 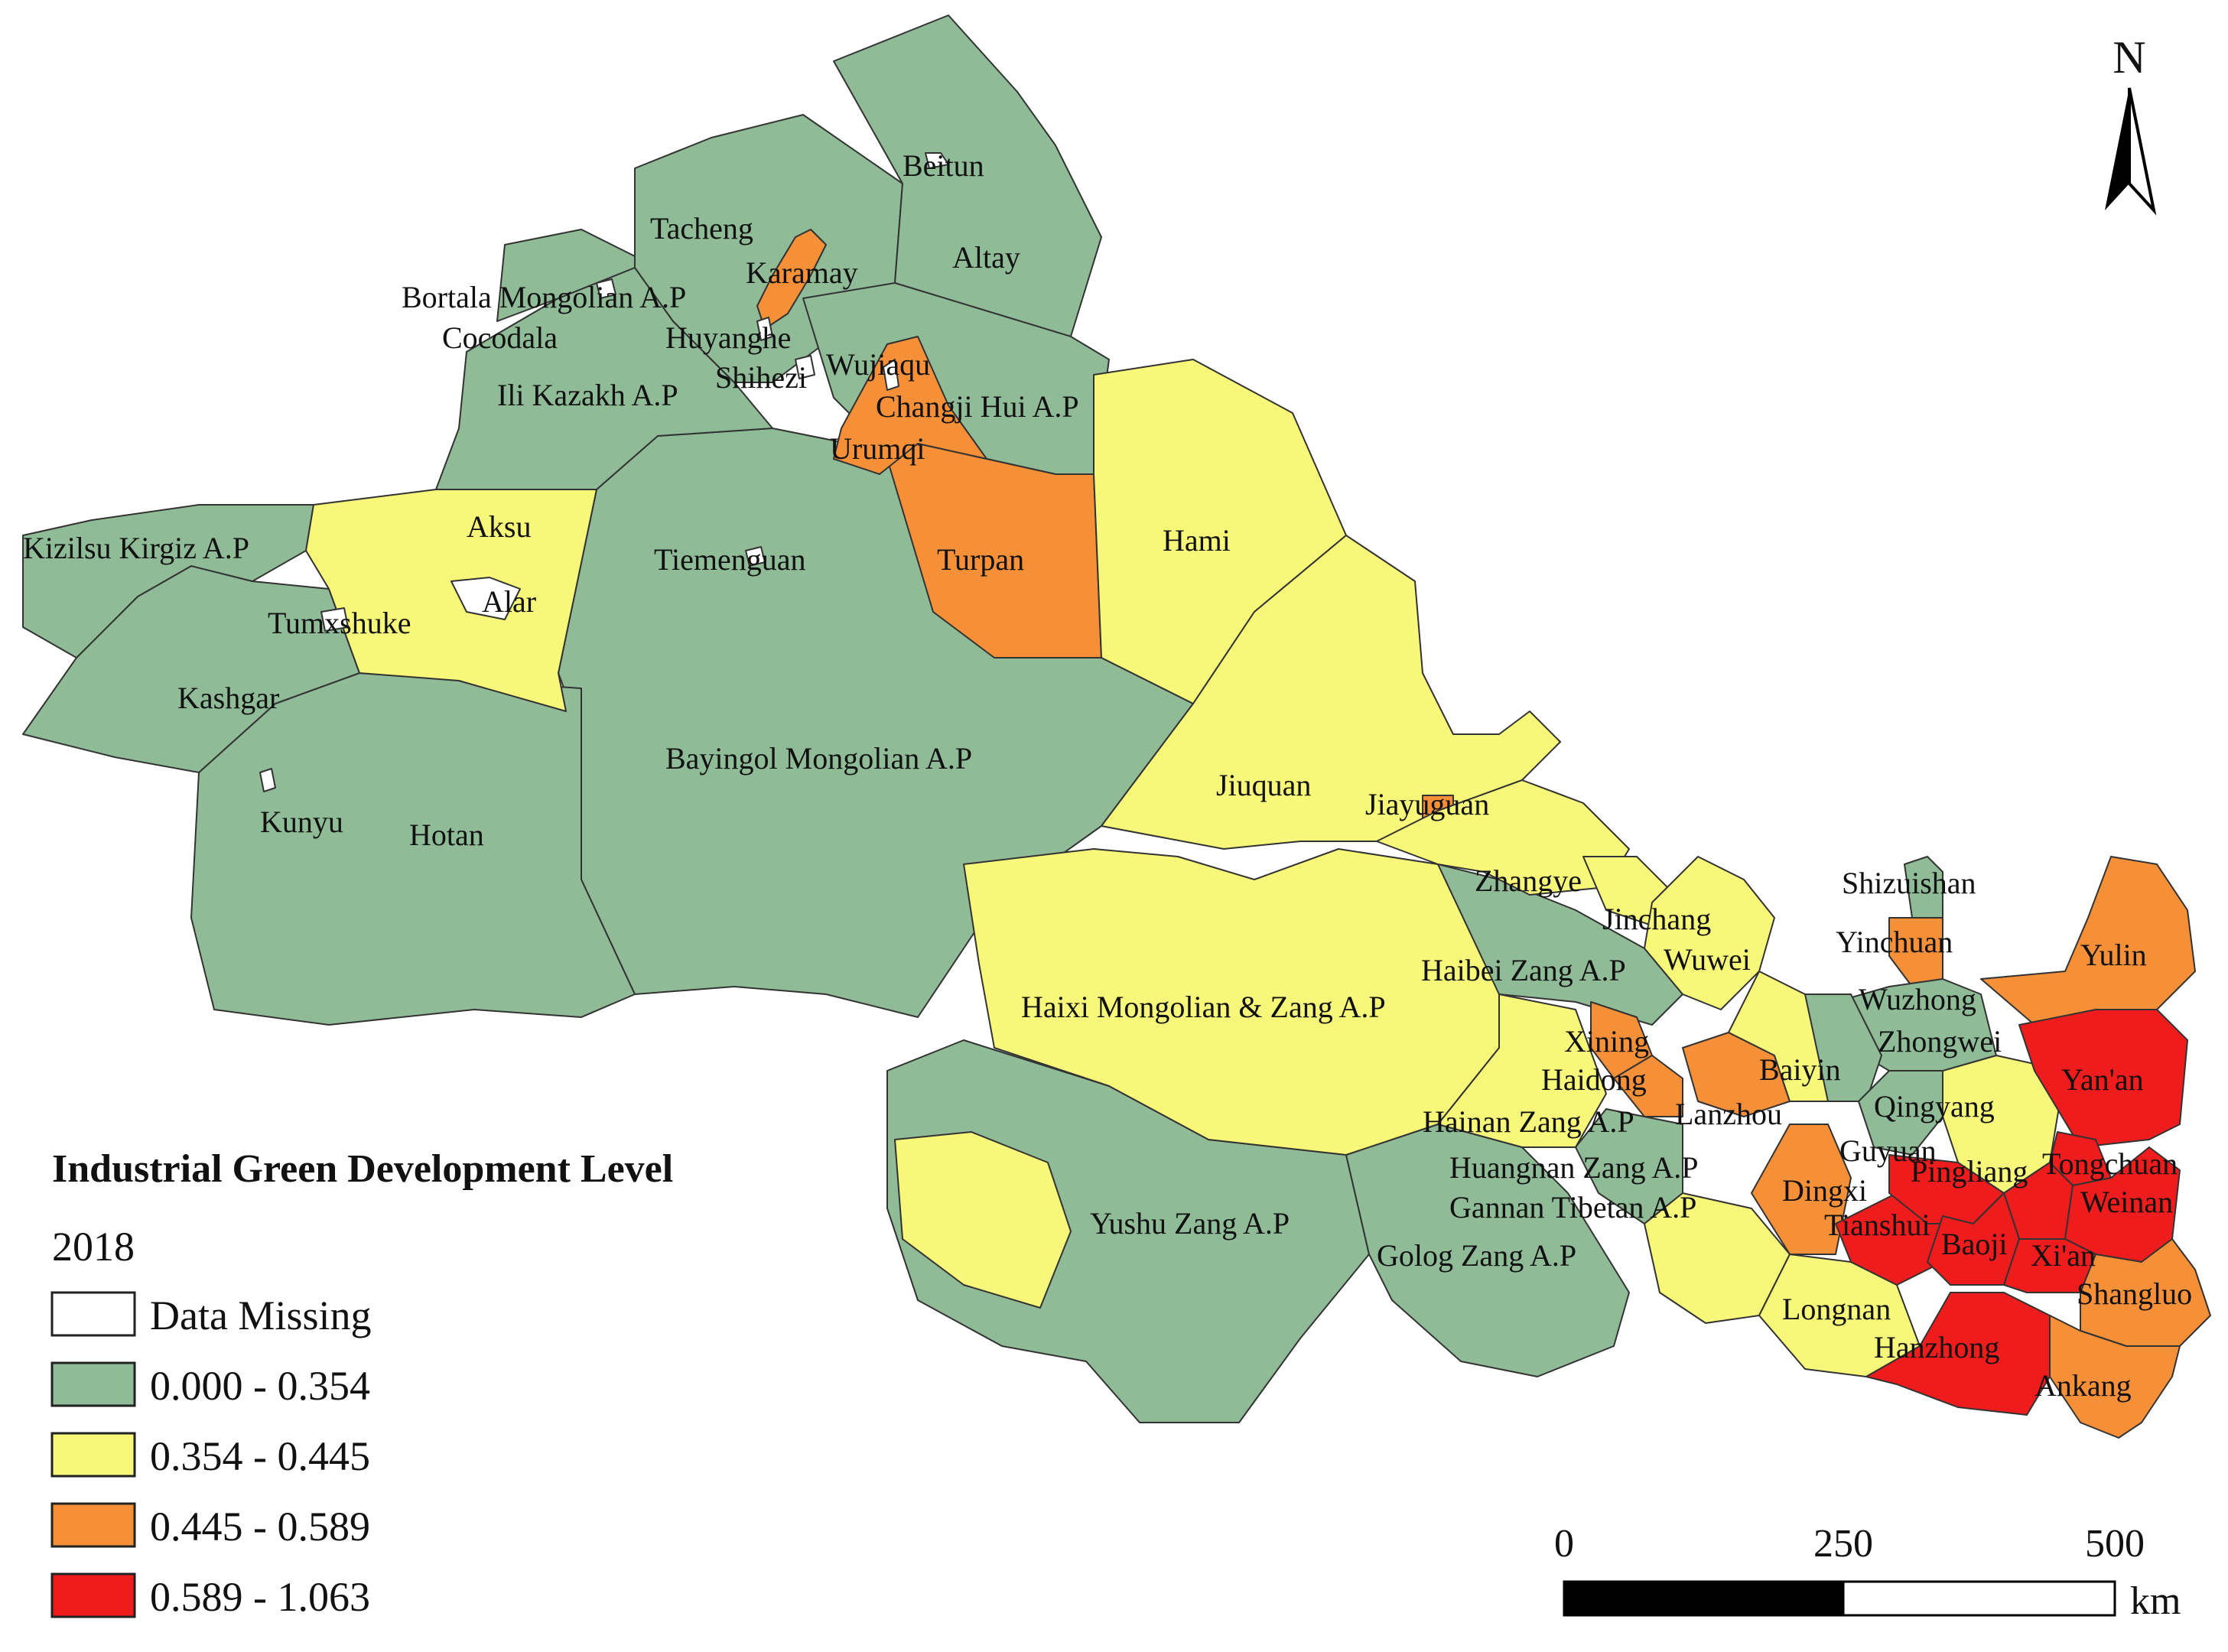 I want to click on label-turpan: Turpan, so click(x=980, y=559).